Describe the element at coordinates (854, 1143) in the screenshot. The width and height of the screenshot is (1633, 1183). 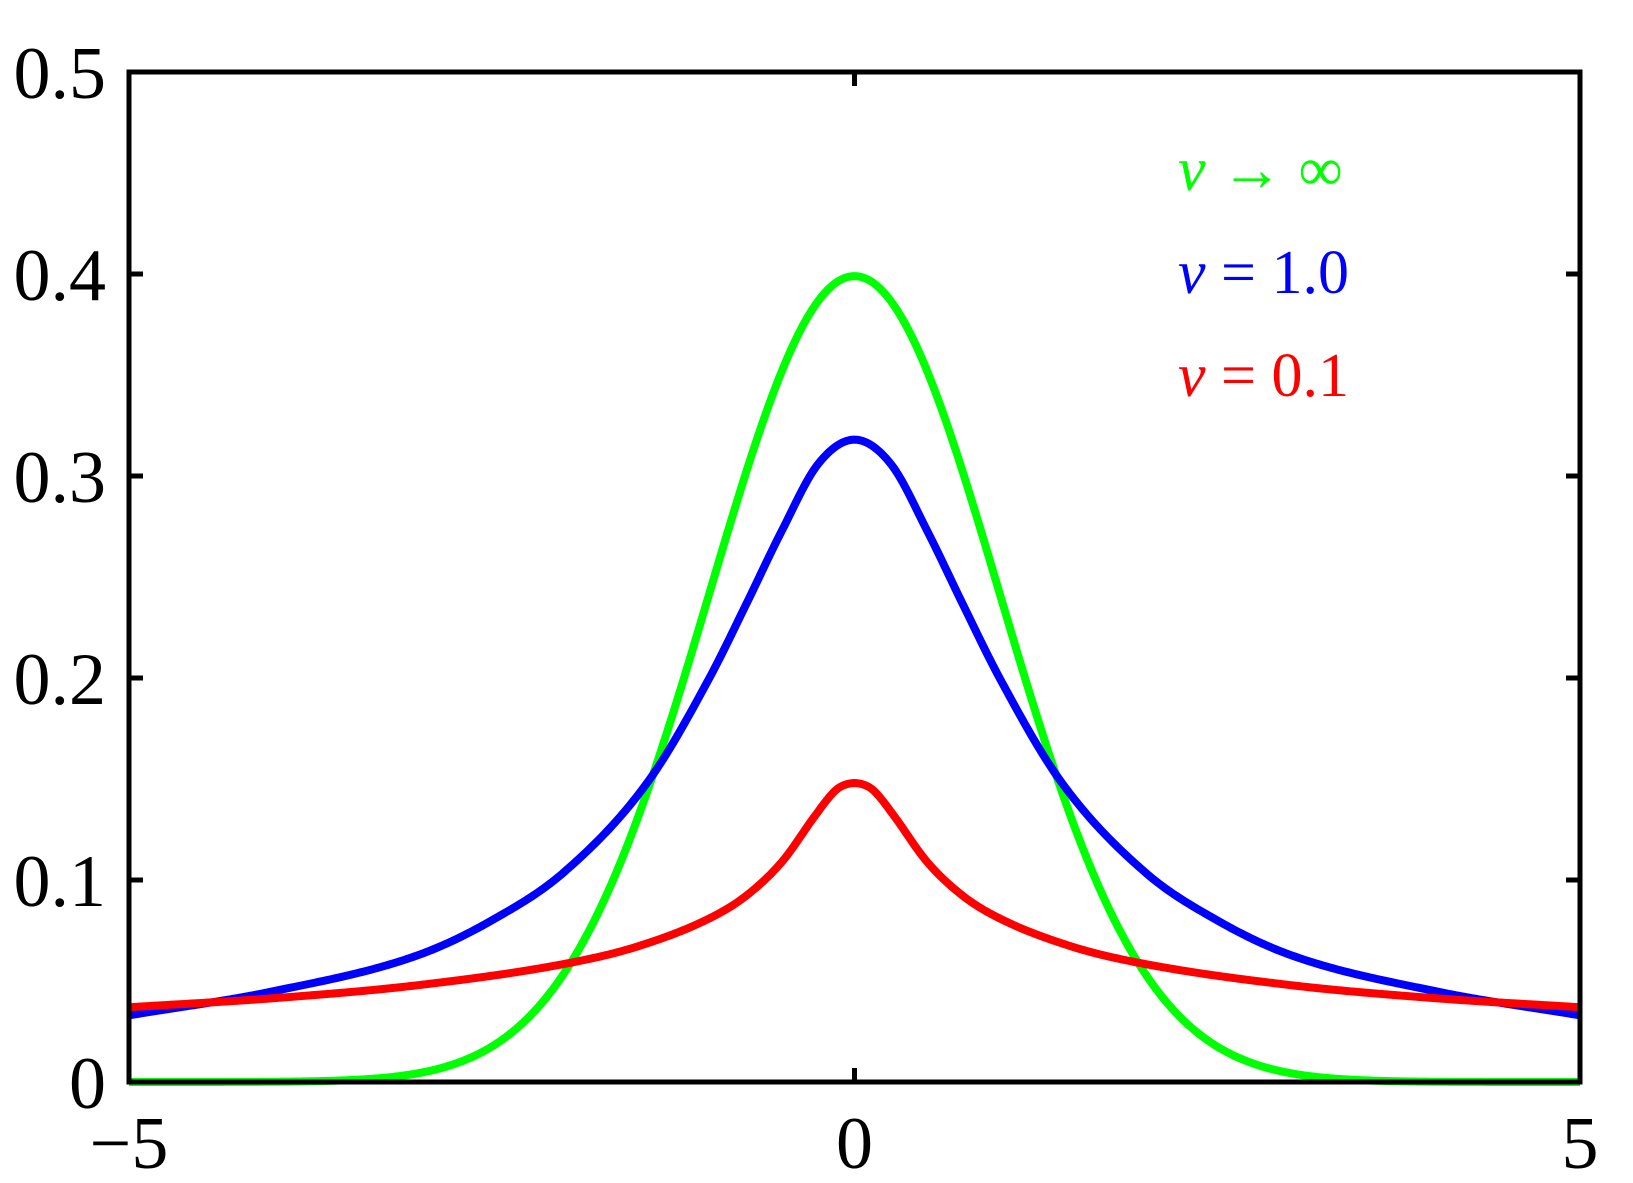
I see `x-tick-label: 0` at that location.